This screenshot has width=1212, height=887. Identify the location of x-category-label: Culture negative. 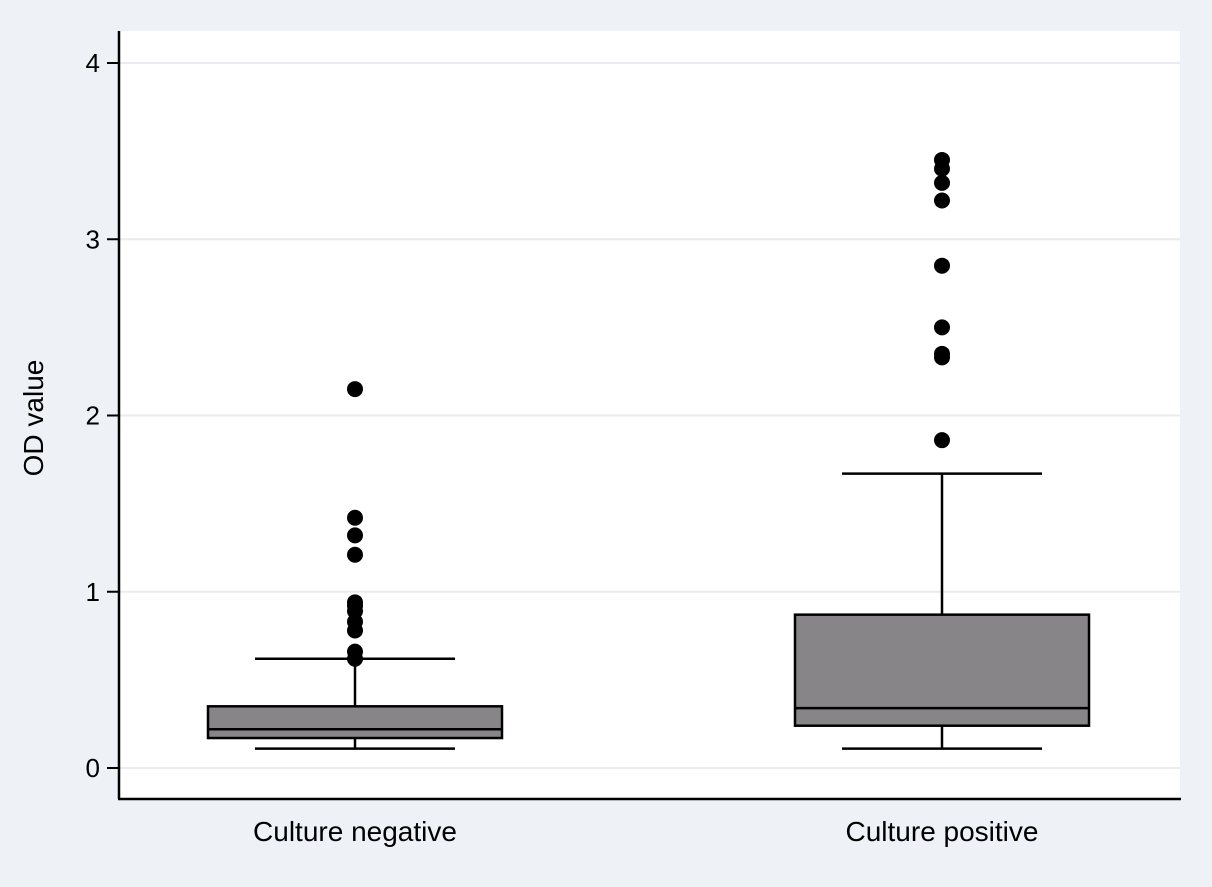
(355, 831).